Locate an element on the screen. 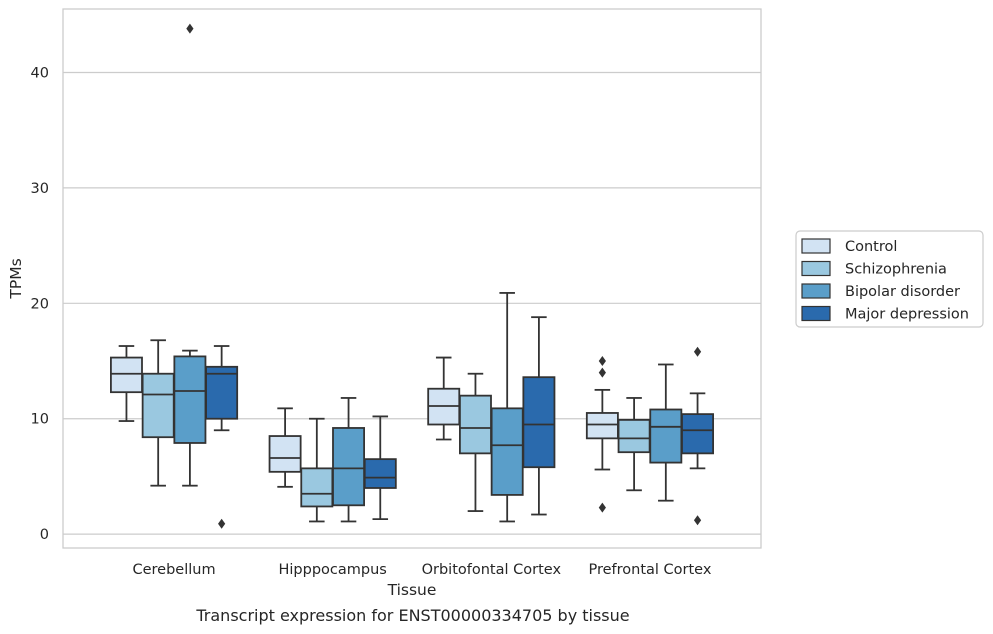 This screenshot has width=993, height=634. legend-item: Major depression is located at coordinates (885, 314).